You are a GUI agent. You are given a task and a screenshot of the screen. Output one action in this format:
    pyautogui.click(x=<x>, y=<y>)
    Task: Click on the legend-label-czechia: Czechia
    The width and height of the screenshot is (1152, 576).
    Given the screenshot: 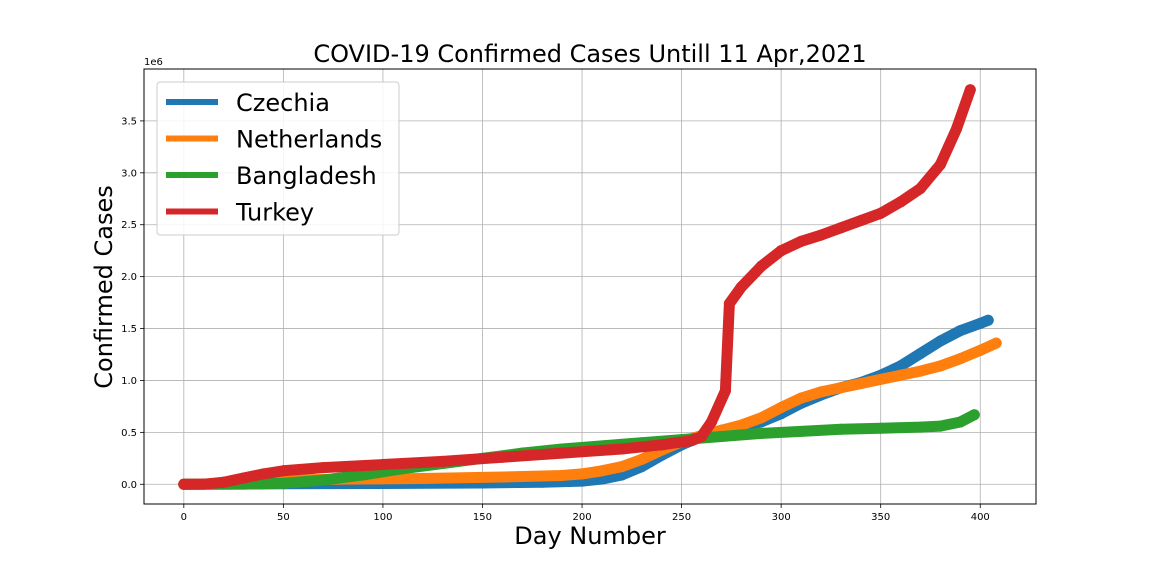 What is the action you would take?
    pyautogui.click(x=283, y=103)
    